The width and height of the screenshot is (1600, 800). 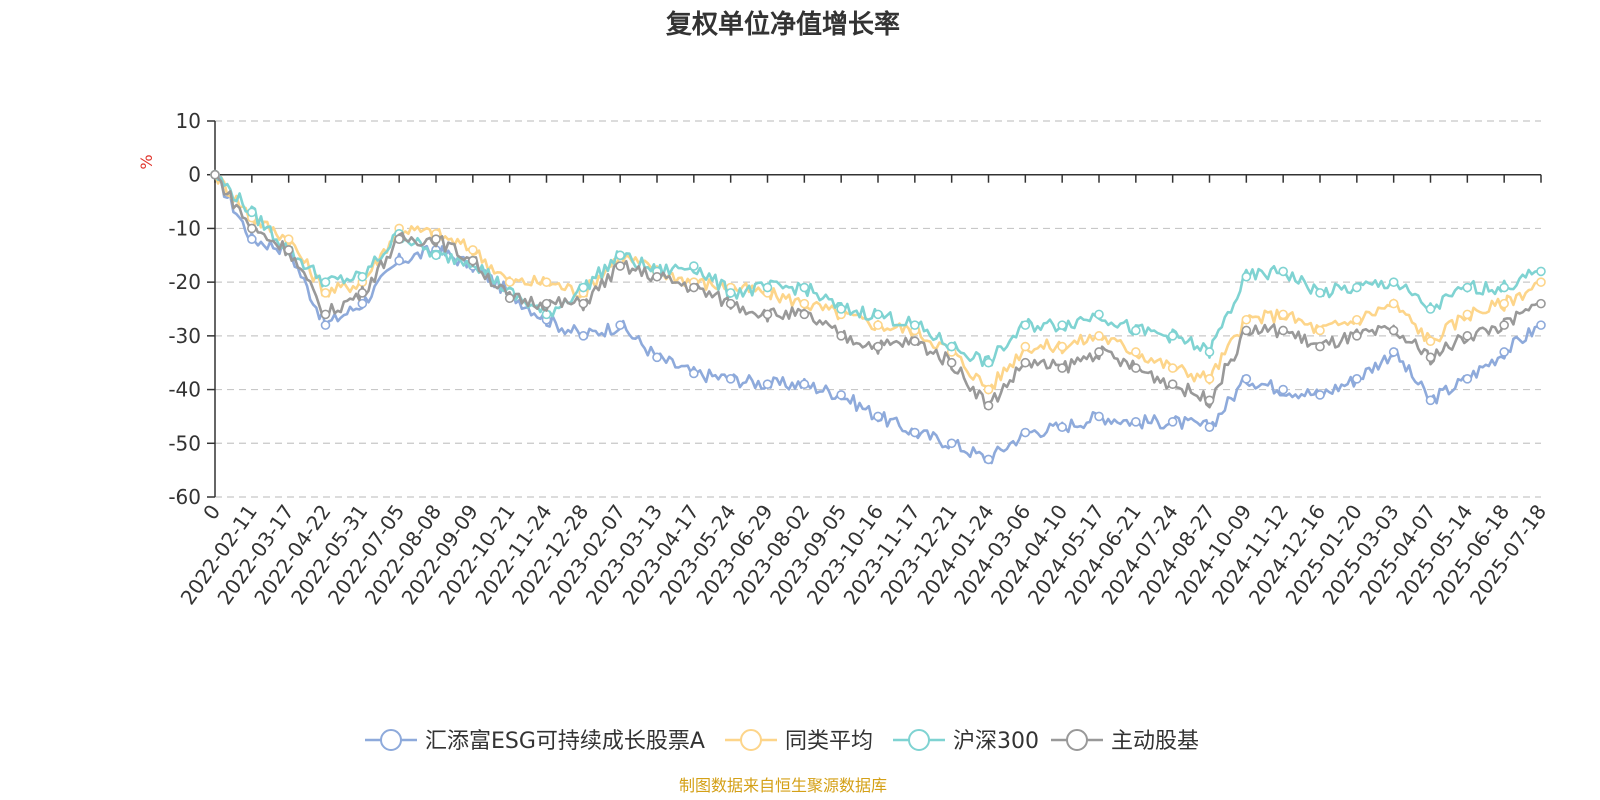 I want to click on x-tick-label: 0, so click(x=211, y=512).